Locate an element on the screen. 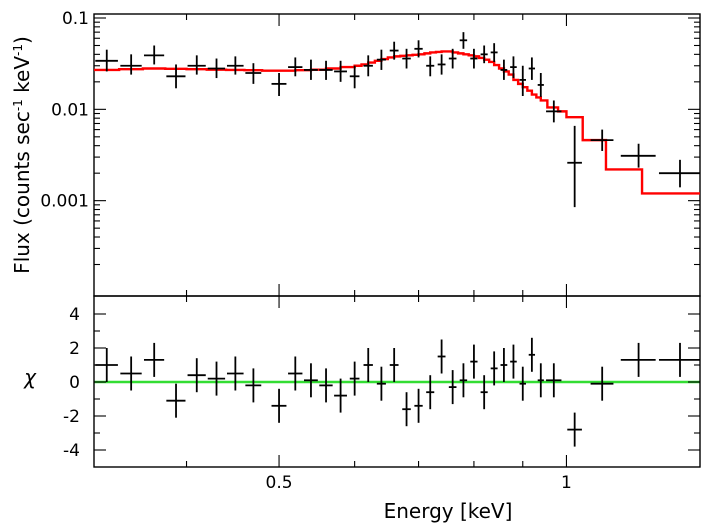 The image size is (706, 530). chi-tick-label: 0 is located at coordinates (74, 383).